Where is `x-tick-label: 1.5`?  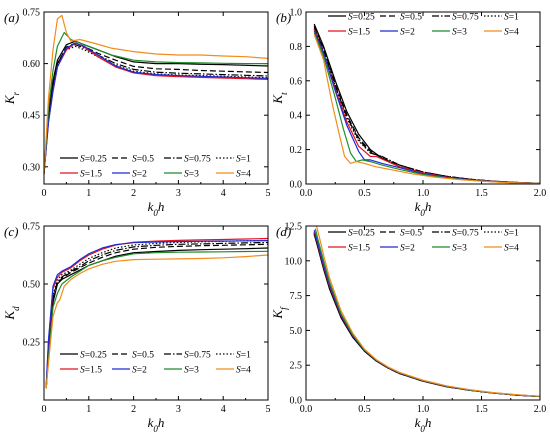
x-tick-label: 1.5 is located at coordinates (481, 409).